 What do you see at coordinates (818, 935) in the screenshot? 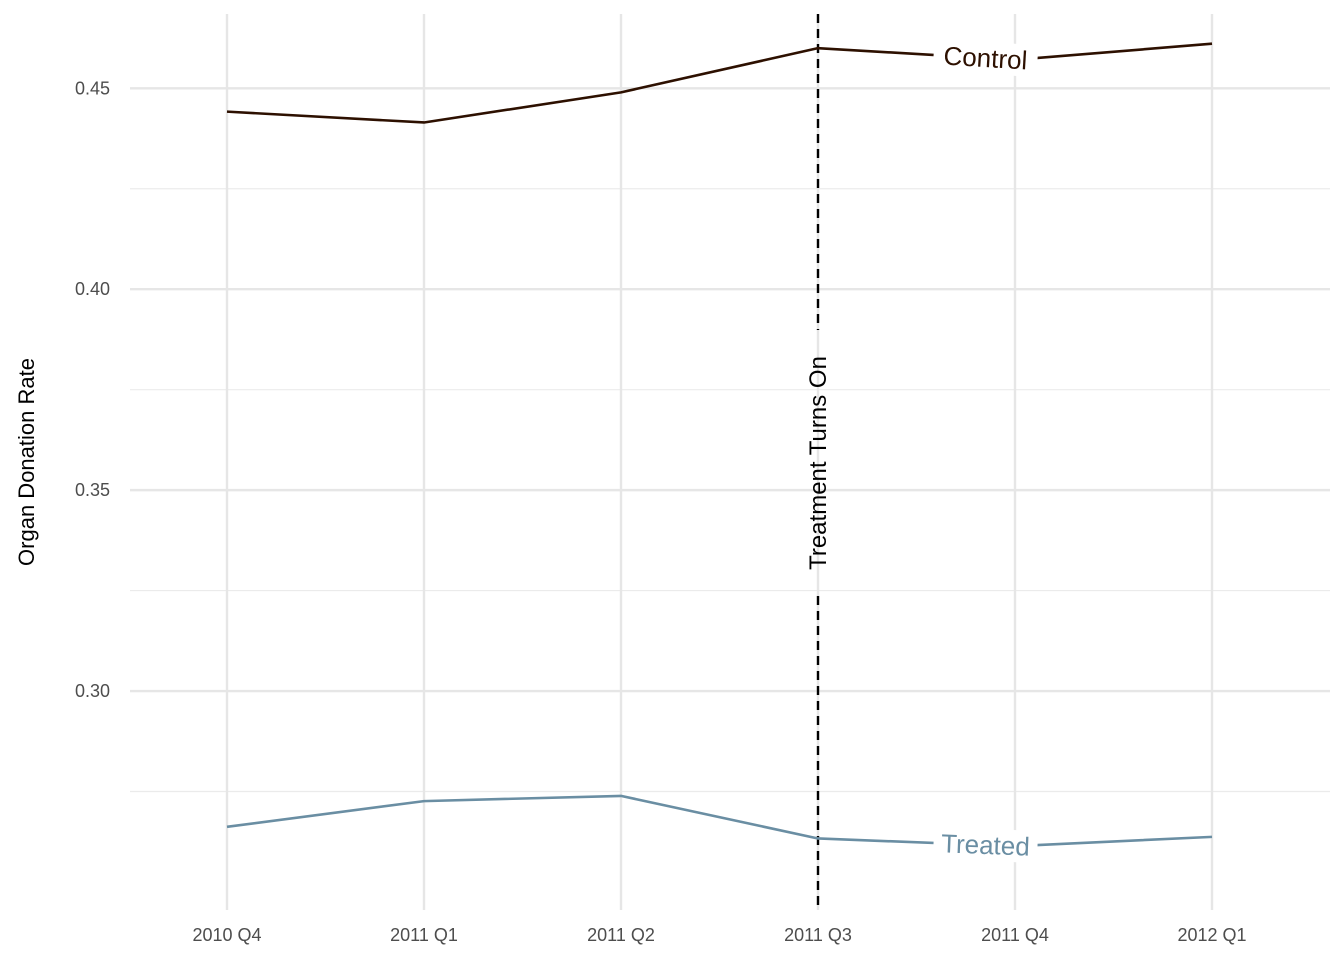
I see `x-tick-label: 2011 Q3` at bounding box center [818, 935].